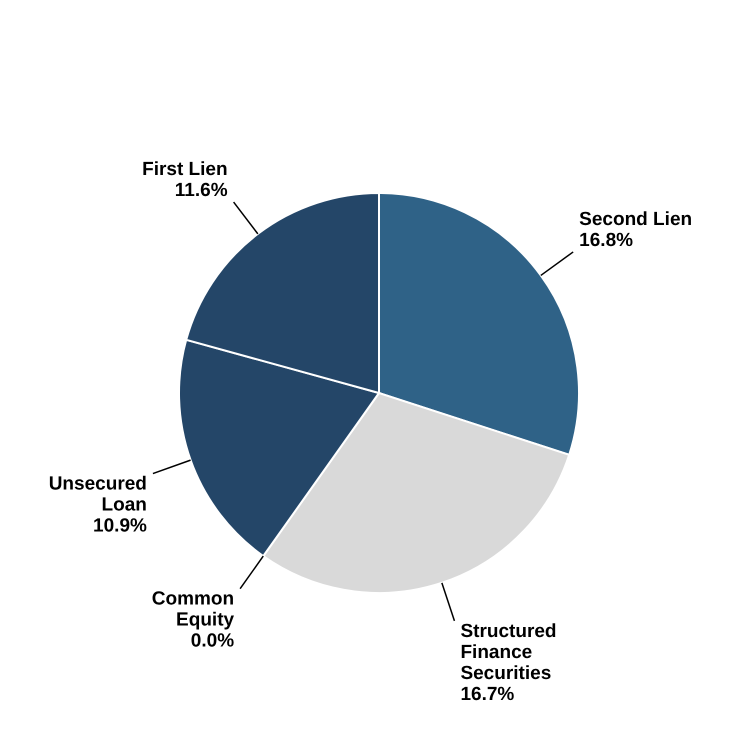 The height and width of the screenshot is (738, 749). Describe the element at coordinates (212, 641) in the screenshot. I see `text: 0.0%` at that location.